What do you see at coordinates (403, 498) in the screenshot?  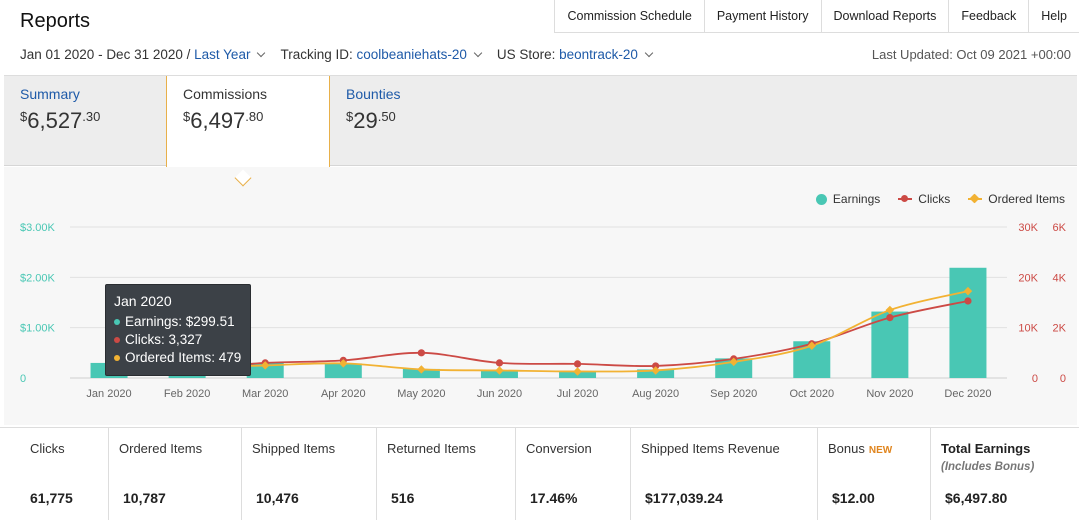 I see `metric-returned-value: 516` at bounding box center [403, 498].